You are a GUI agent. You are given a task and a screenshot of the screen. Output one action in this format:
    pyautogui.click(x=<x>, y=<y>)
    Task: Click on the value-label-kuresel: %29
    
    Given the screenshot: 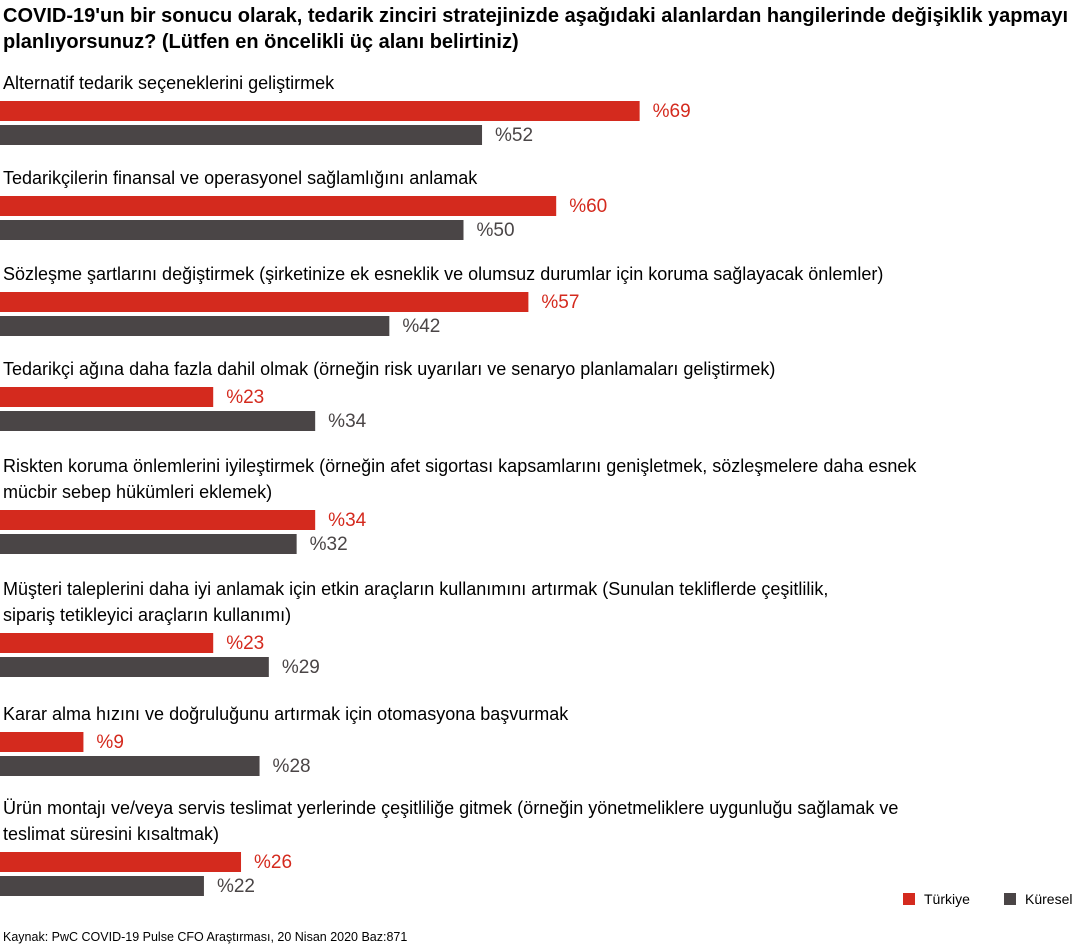 What is the action you would take?
    pyautogui.click(x=301, y=667)
    